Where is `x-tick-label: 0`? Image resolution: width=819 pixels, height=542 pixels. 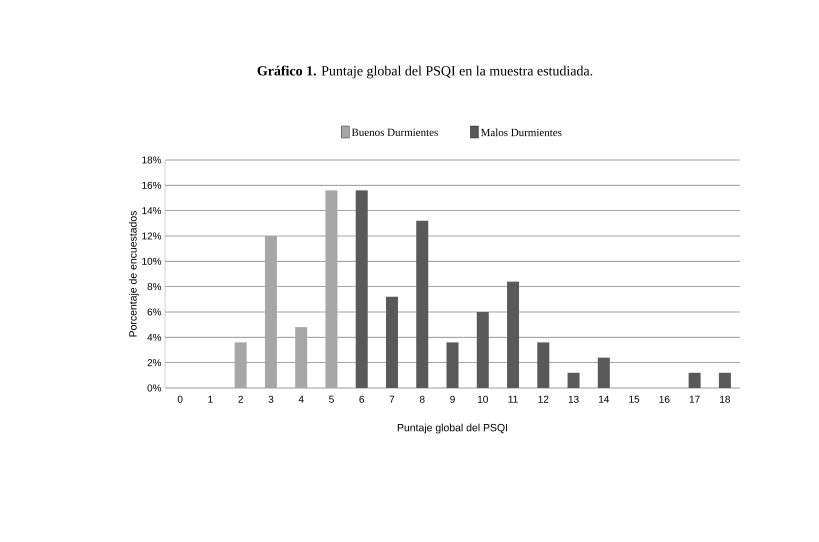 x-tick-label: 0 is located at coordinates (180, 399).